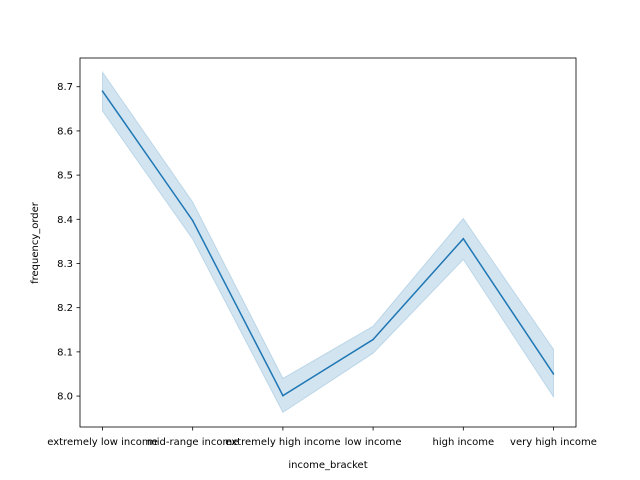 Image resolution: width=640 pixels, height=480 pixels. Describe the element at coordinates (192, 442) in the screenshot. I see `x-tick-label: mid-range income` at that location.